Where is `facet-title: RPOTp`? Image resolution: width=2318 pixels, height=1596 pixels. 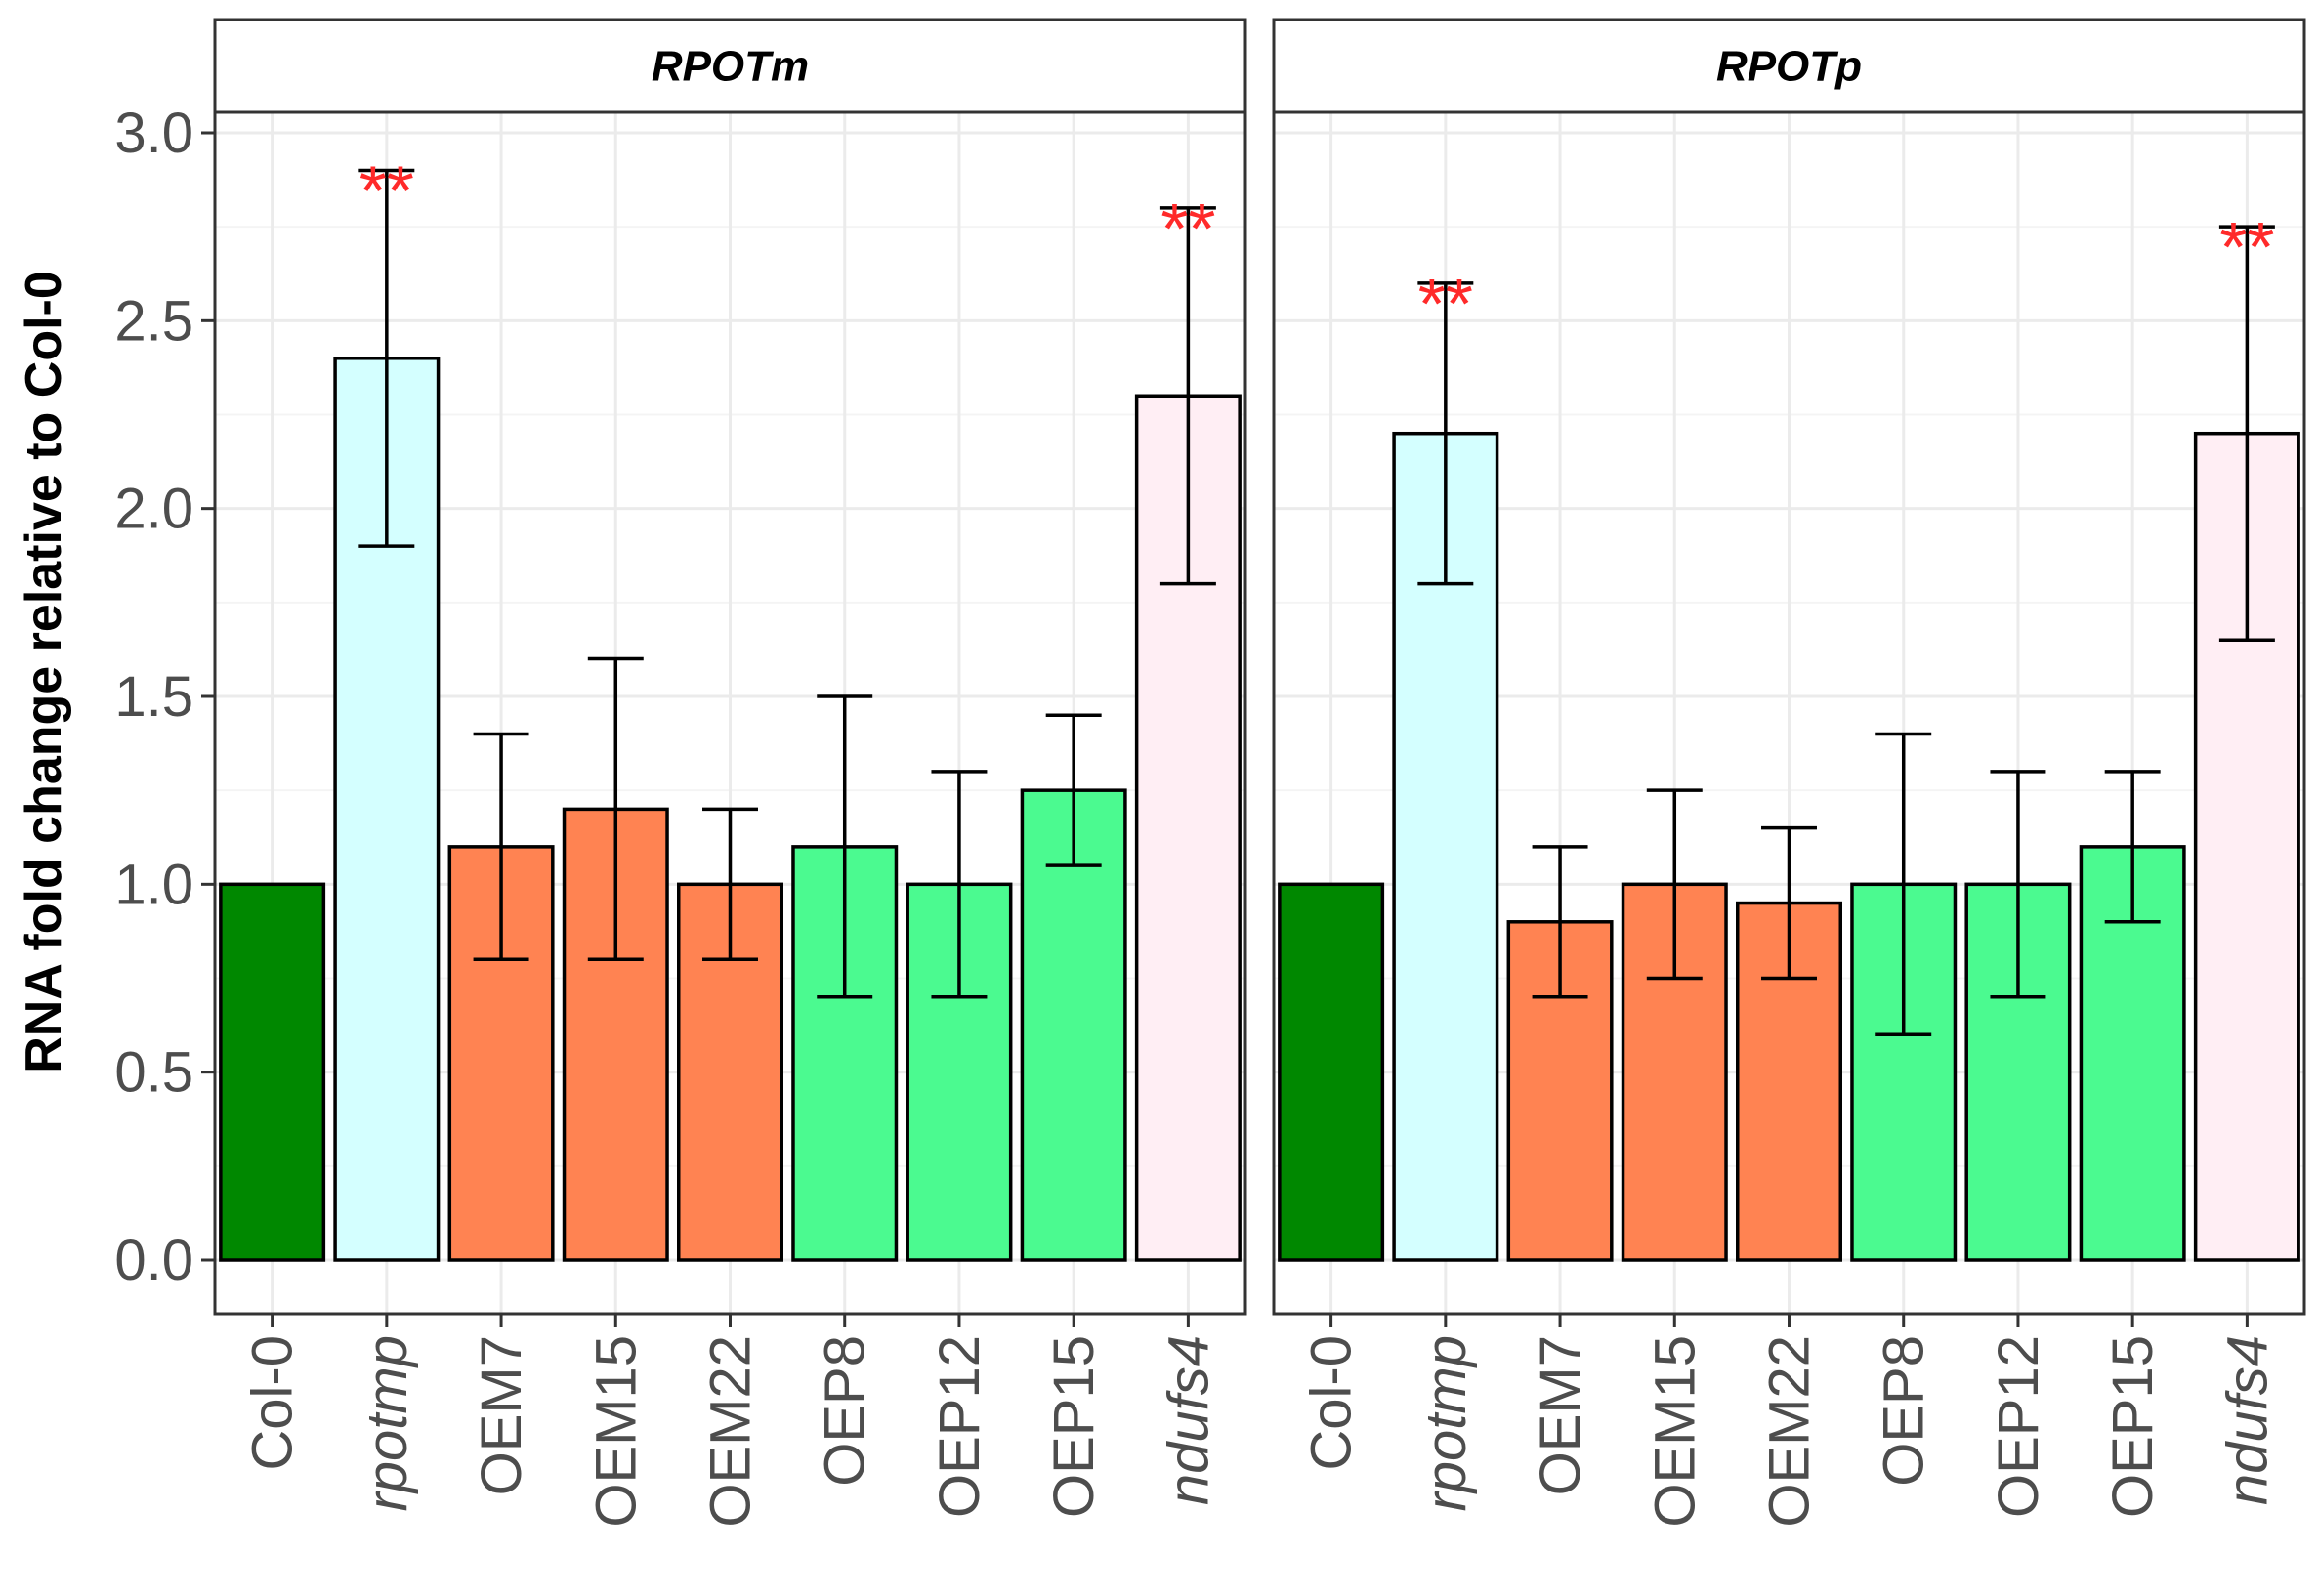 facet-title: RPOTp is located at coordinates (1789, 67).